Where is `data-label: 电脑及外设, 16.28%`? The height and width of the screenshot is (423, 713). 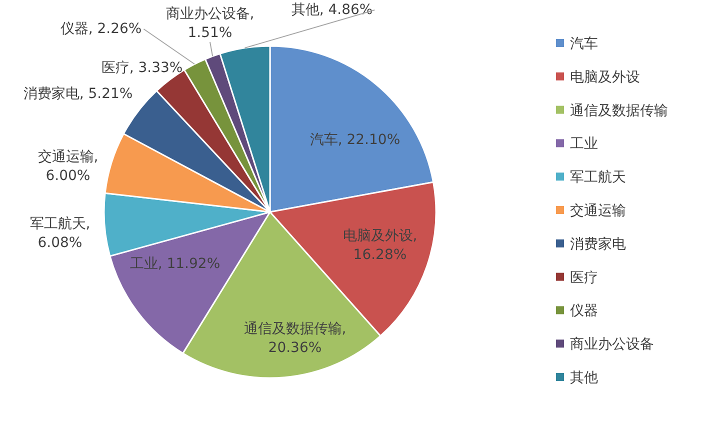 data-label: 电脑及外设, 16.28% is located at coordinates (380, 245).